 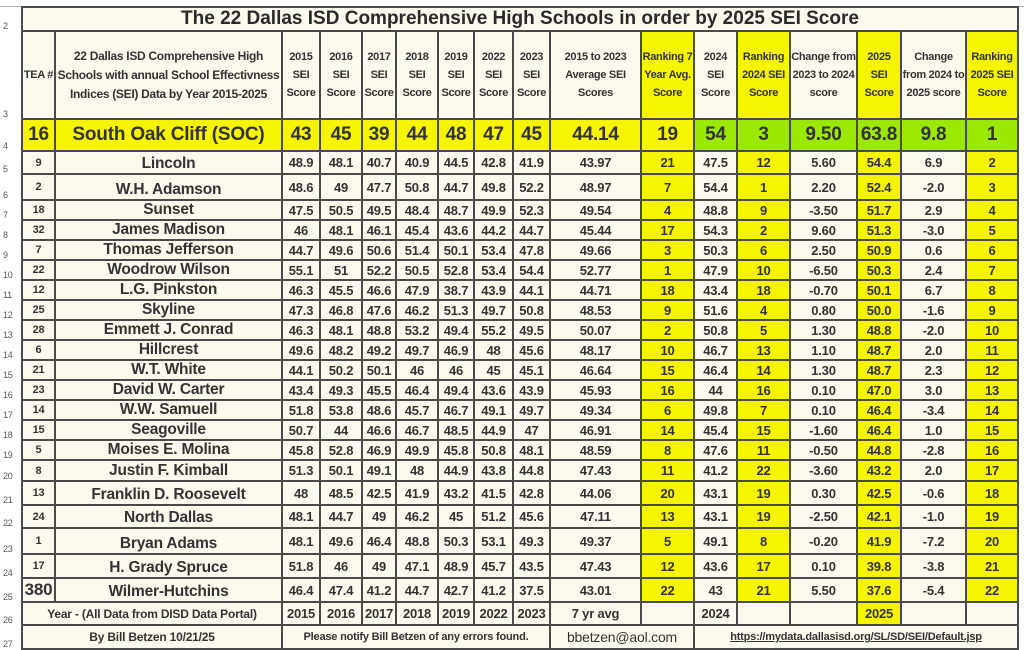 What do you see at coordinates (595, 330) in the screenshot?
I see `cell-avg: 50.07` at bounding box center [595, 330].